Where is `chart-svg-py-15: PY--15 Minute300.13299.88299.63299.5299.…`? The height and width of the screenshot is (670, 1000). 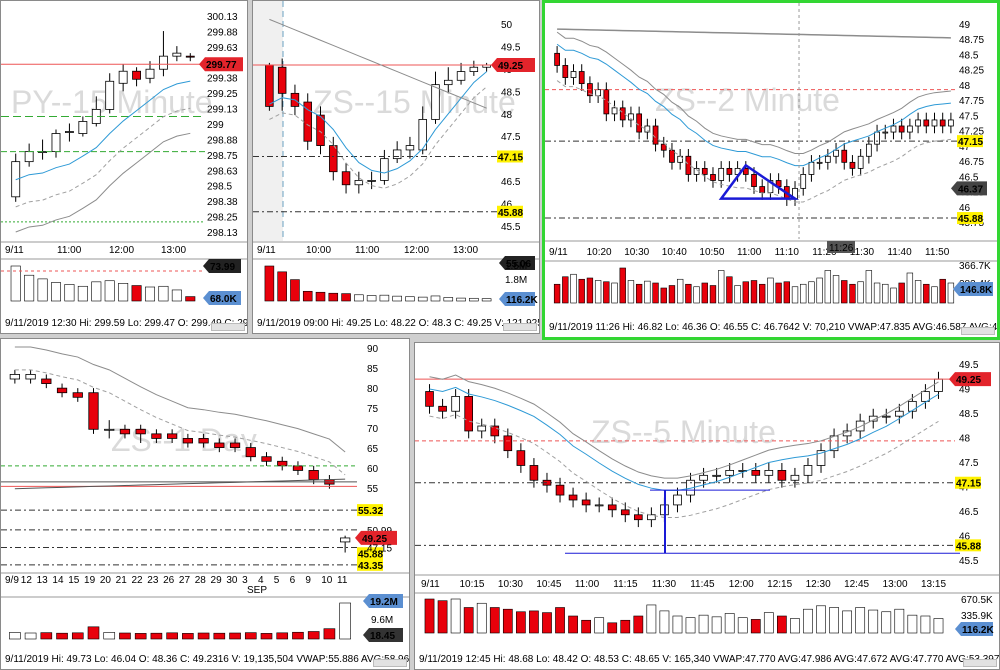
chart-svg-py-15: PY--15 Minute300.13299.88299.63299.5299.… is located at coordinates (124, 167).